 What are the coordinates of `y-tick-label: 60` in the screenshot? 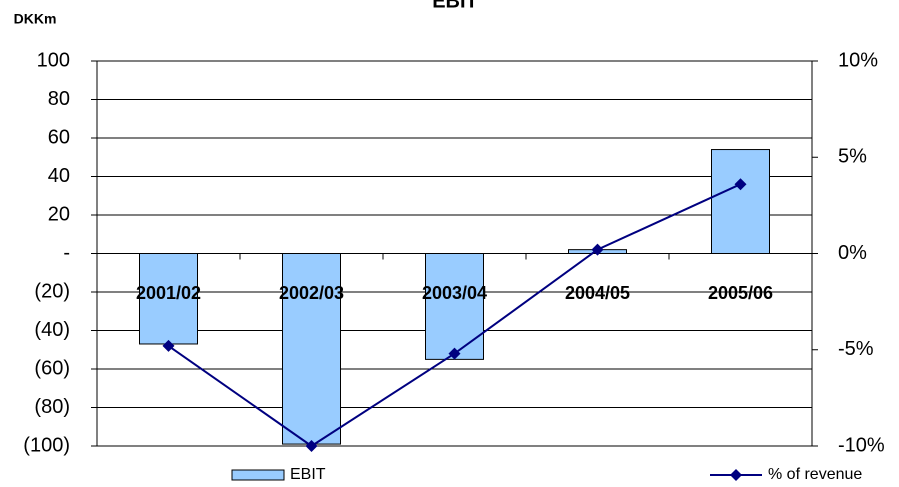 It's located at (59, 137).